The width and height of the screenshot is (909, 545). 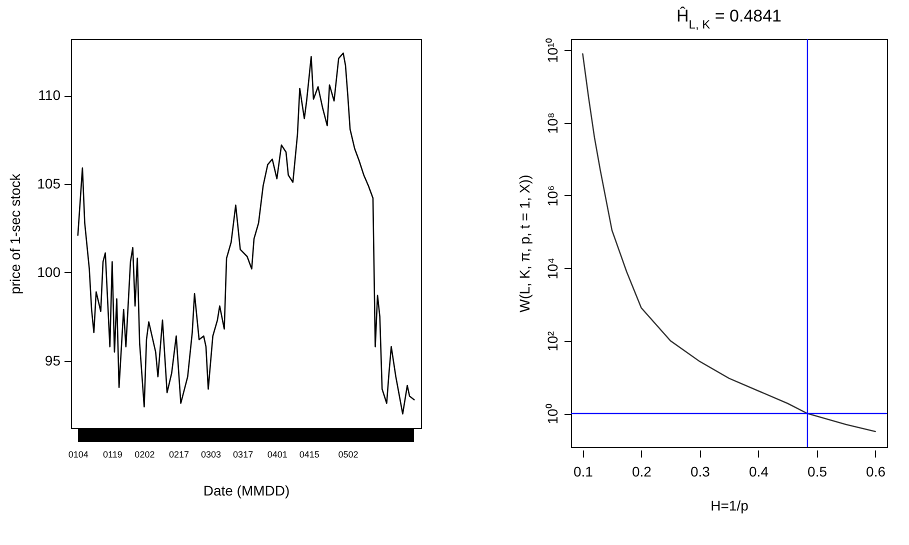 What do you see at coordinates (211, 455) in the screenshot?
I see `x-tick-label: 0303` at bounding box center [211, 455].